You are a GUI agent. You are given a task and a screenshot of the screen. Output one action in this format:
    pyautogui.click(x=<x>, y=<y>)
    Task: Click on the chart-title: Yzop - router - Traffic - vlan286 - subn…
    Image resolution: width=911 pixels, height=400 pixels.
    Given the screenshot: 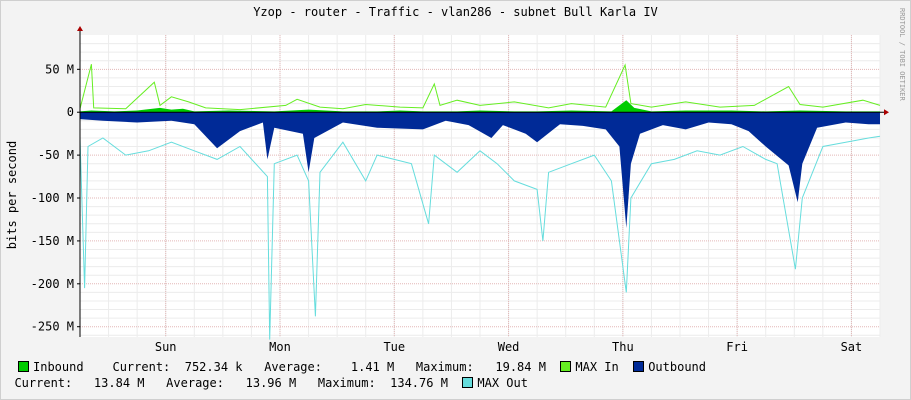 What is the action you would take?
    pyautogui.click(x=455, y=12)
    